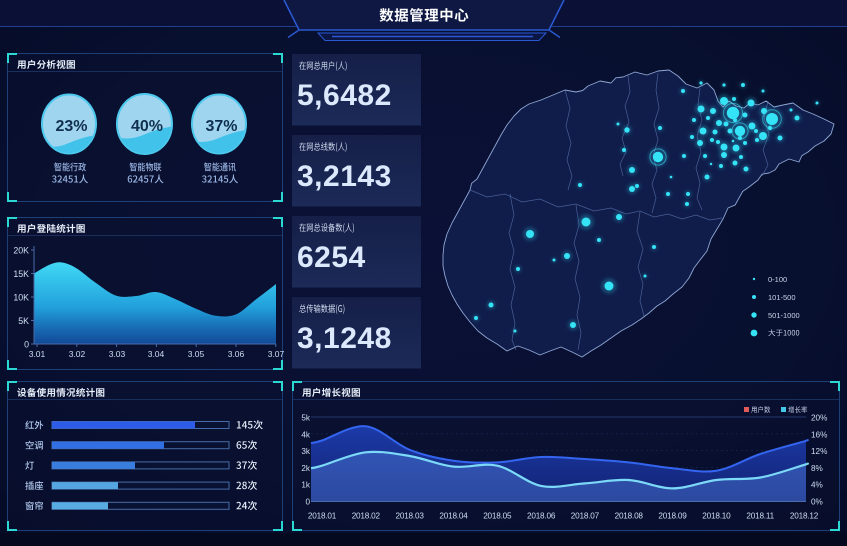  I want to click on svg-text: 16%, so click(819, 434).